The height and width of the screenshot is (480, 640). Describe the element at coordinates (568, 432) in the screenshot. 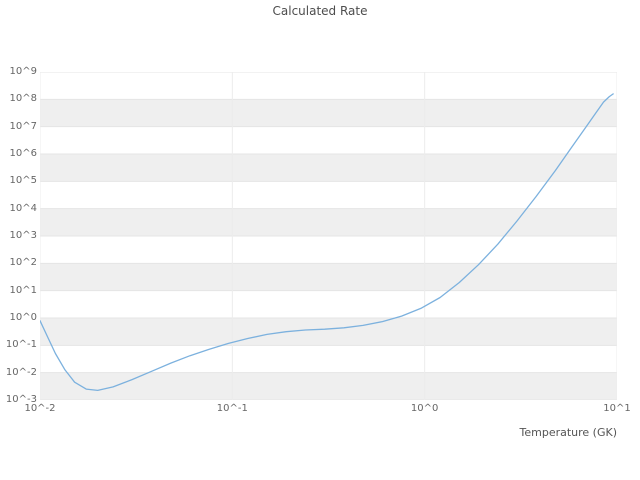

I see `x-axis-label: Temperature (GK)` at that location.